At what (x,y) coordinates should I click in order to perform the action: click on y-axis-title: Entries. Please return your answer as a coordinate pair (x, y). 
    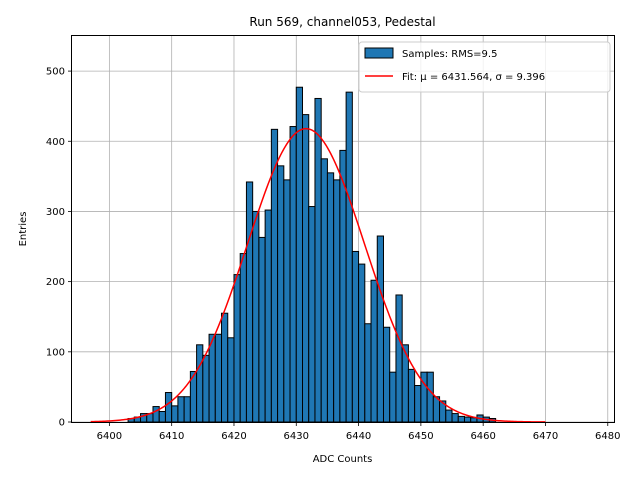
    Looking at the image, I should click on (23, 229).